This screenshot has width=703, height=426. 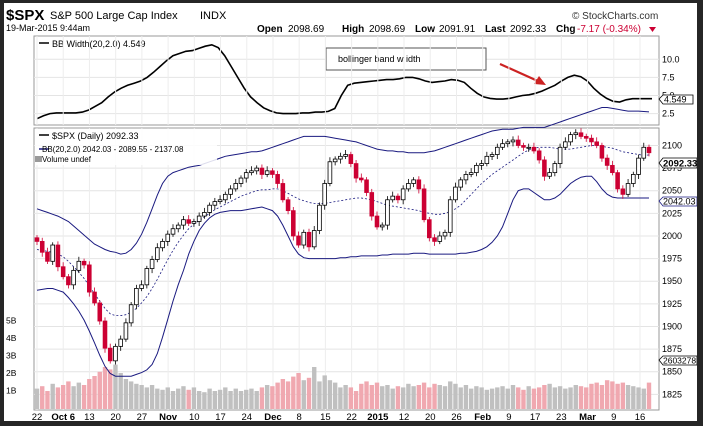 I want to click on lower-band-tag: 2042.03, so click(x=677, y=202).